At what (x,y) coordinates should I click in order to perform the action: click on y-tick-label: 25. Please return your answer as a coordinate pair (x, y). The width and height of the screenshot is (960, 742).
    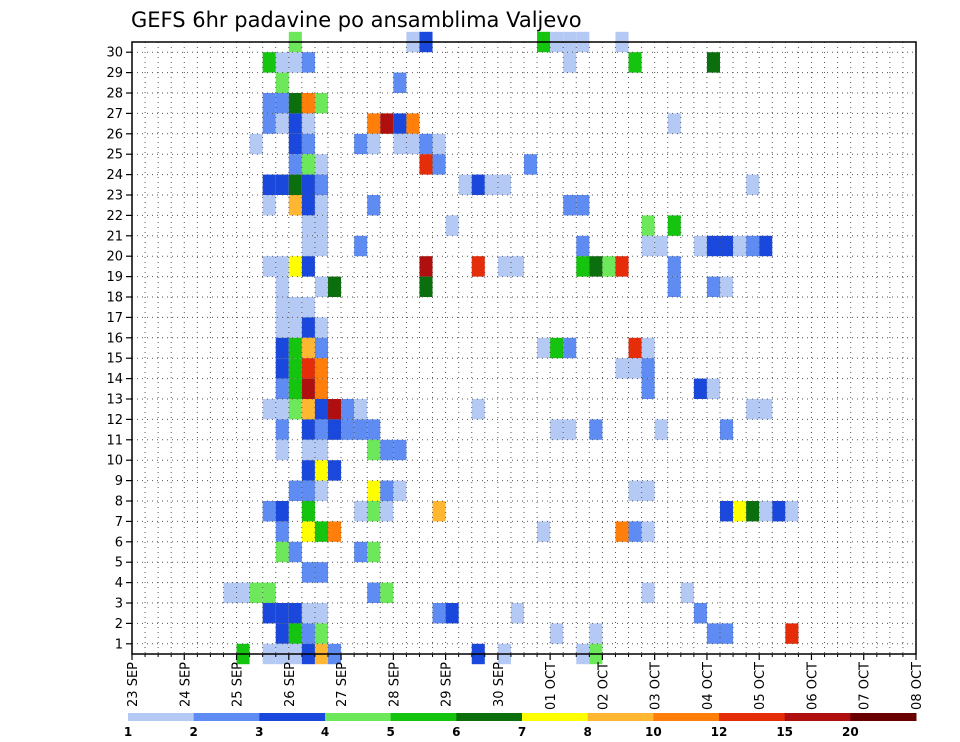
    Looking at the image, I should click on (114, 155).